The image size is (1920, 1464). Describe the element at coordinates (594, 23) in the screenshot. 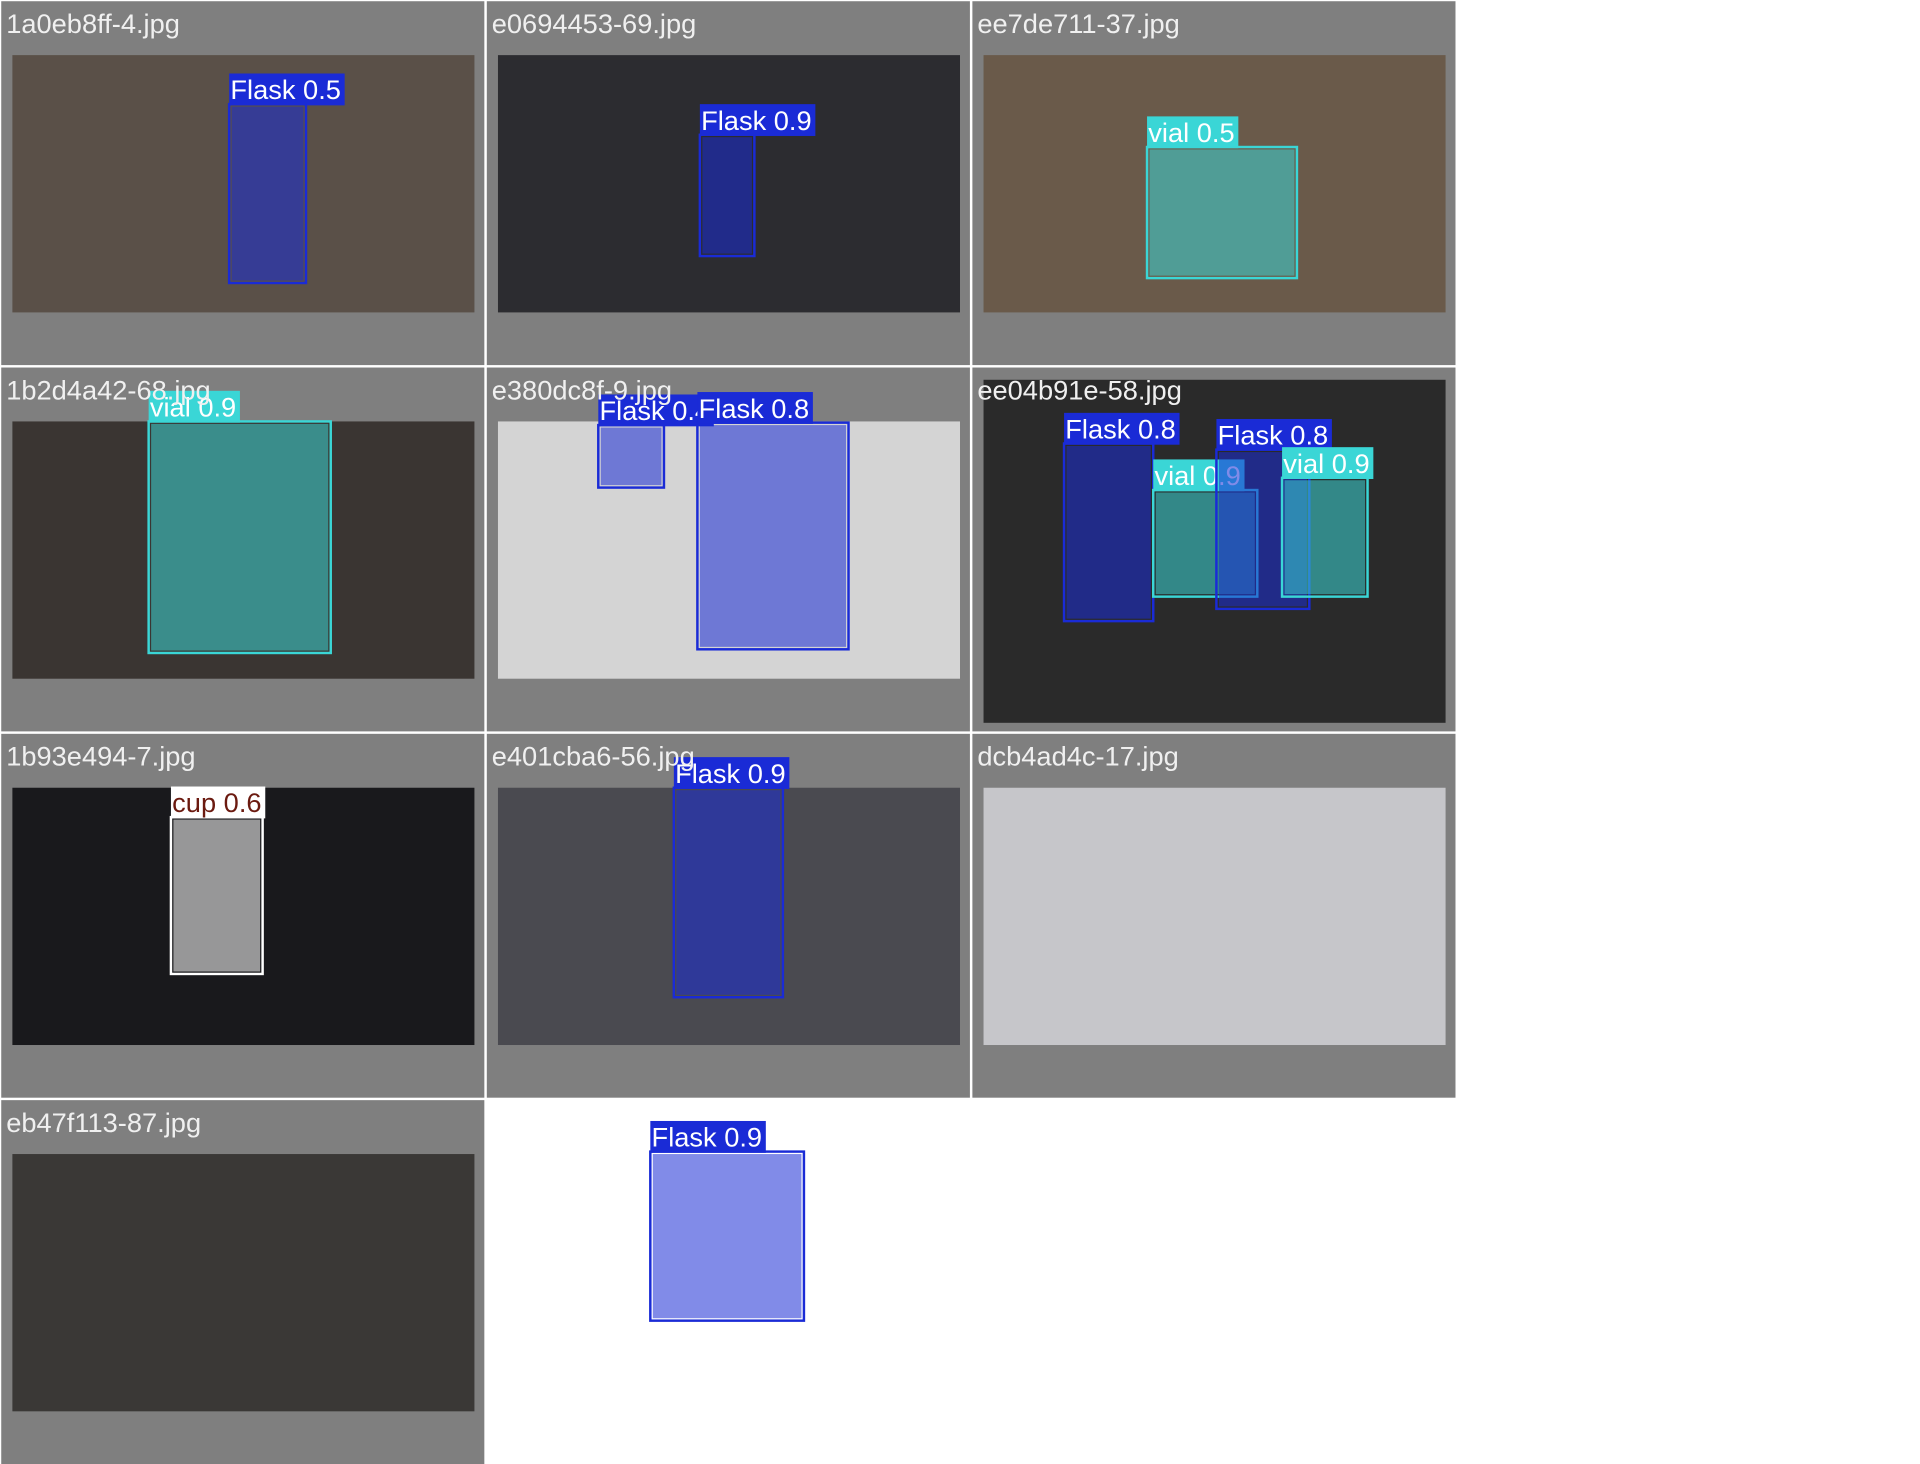

I see `filename: e0694453-69.jpg` at that location.